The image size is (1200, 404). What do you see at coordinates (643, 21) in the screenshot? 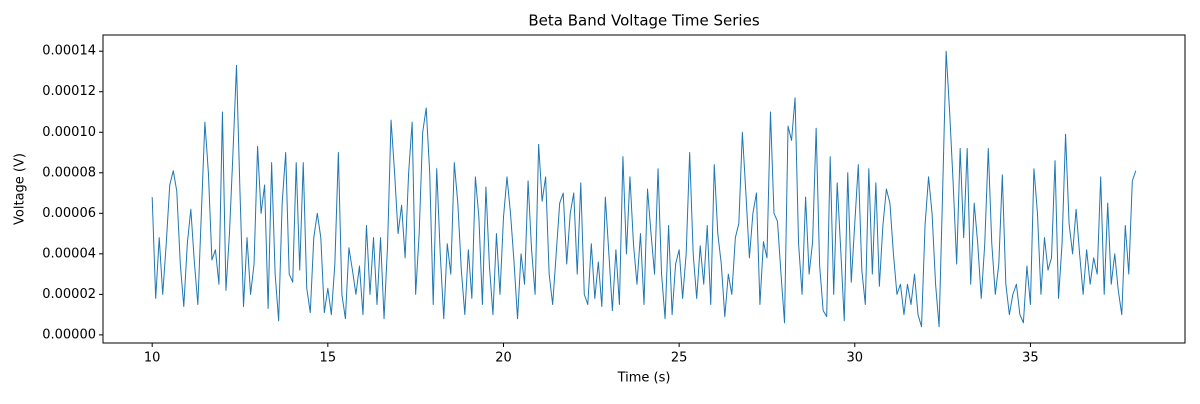
I see `chart-title: Beta Band Voltage Time Series` at bounding box center [643, 21].